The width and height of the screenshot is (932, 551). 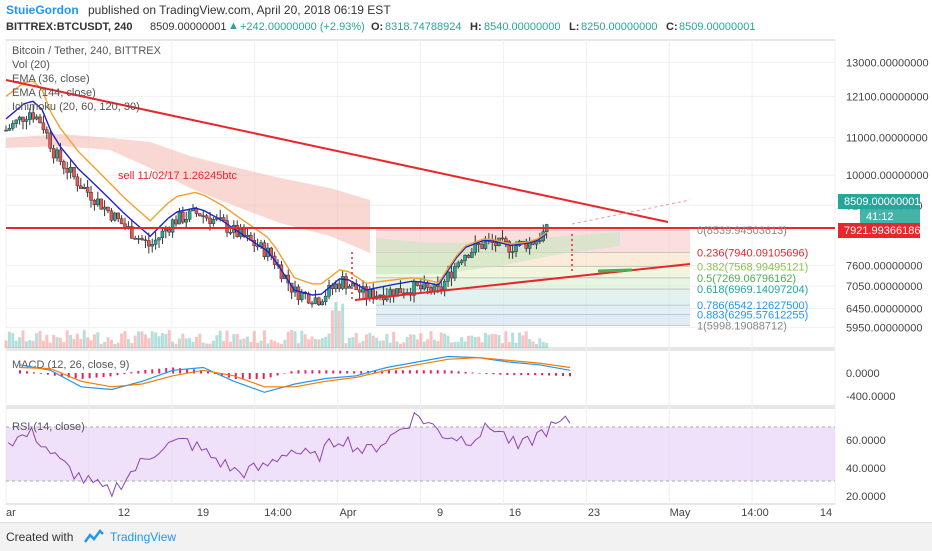 What do you see at coordinates (188, 27) in the screenshot?
I see `last-price: 8509.00000001` at bounding box center [188, 27].